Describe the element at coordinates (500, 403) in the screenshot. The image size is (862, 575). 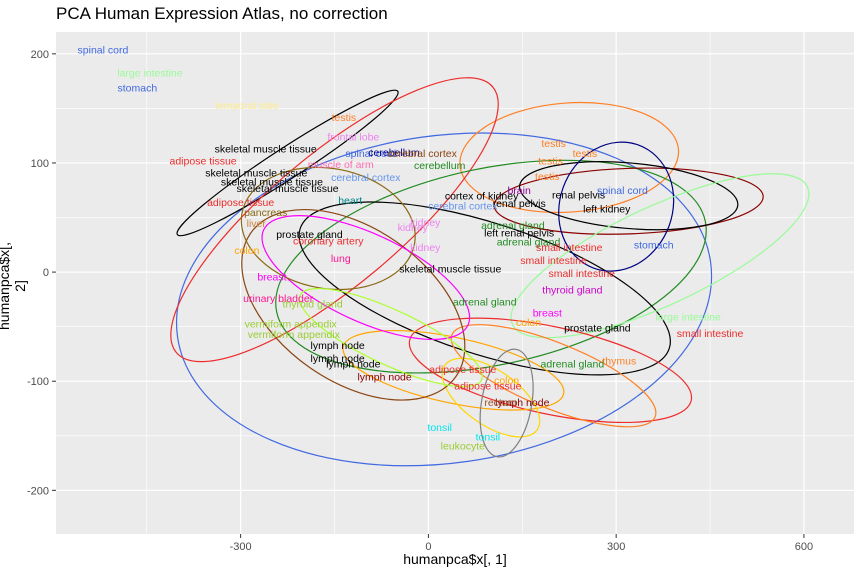
I see `point-label: rectum` at that location.